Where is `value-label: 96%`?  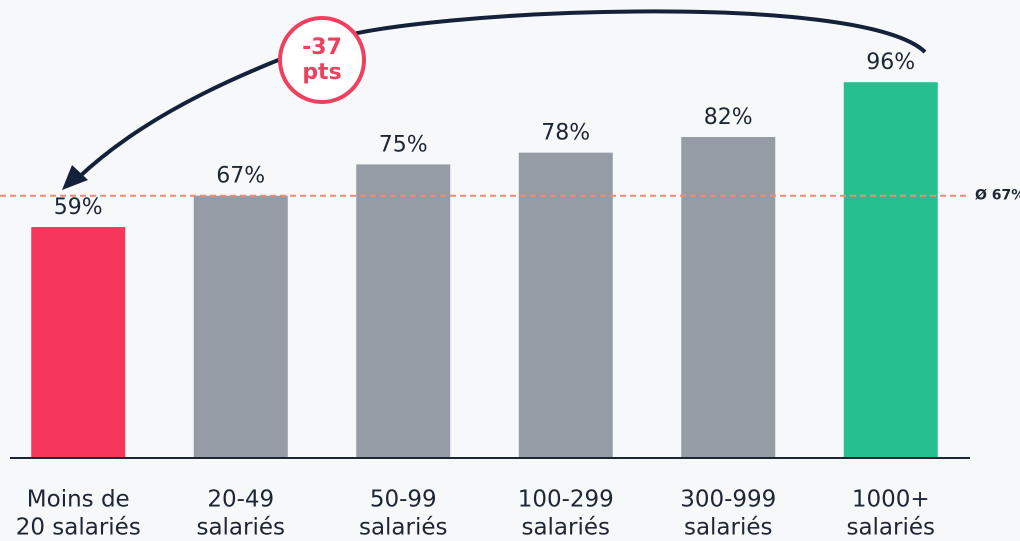
value-label: 96% is located at coordinates (890, 62).